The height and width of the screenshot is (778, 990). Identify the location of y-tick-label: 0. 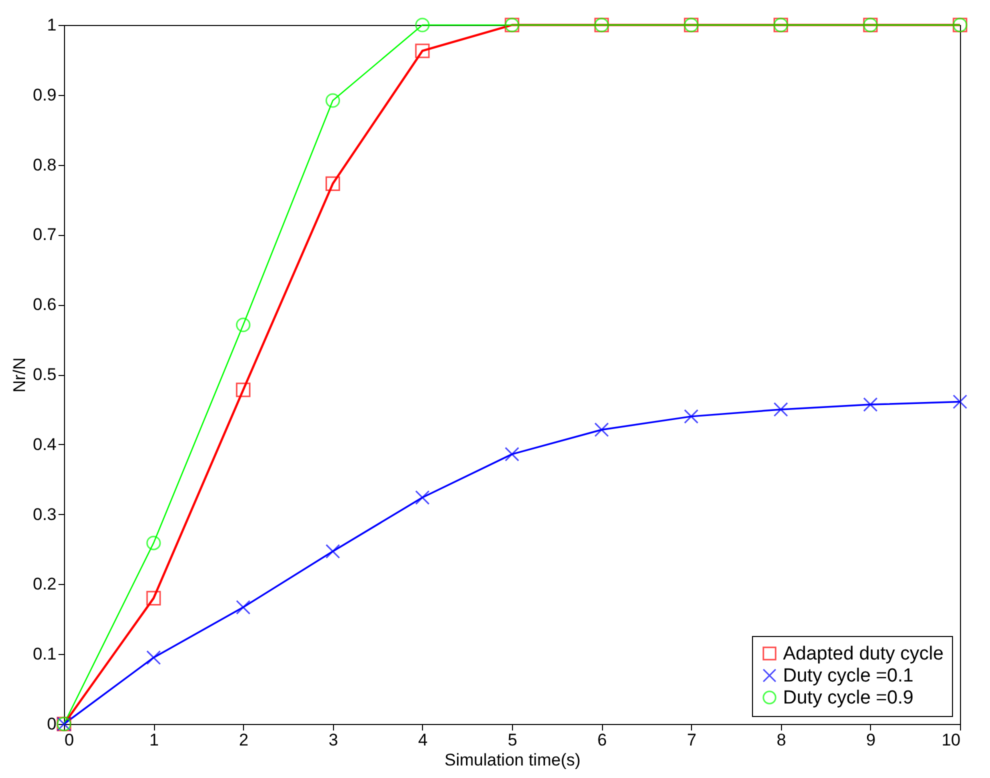
(51, 724).